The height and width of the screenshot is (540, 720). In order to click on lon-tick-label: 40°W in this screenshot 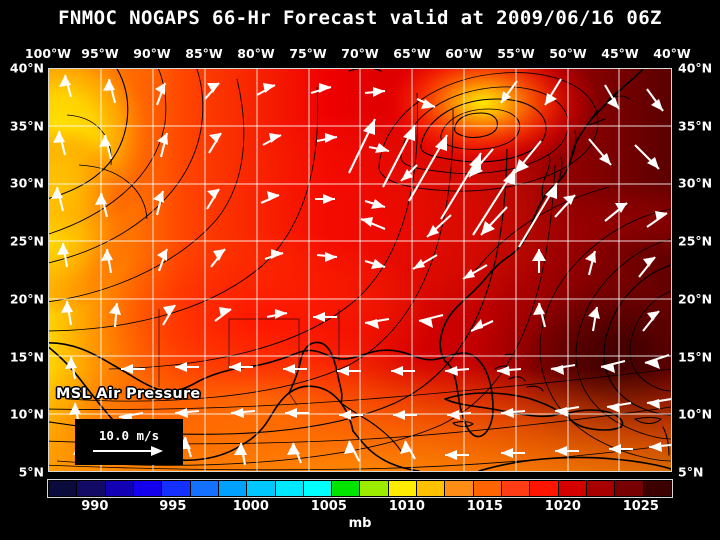, I will do `click(672, 53)`.